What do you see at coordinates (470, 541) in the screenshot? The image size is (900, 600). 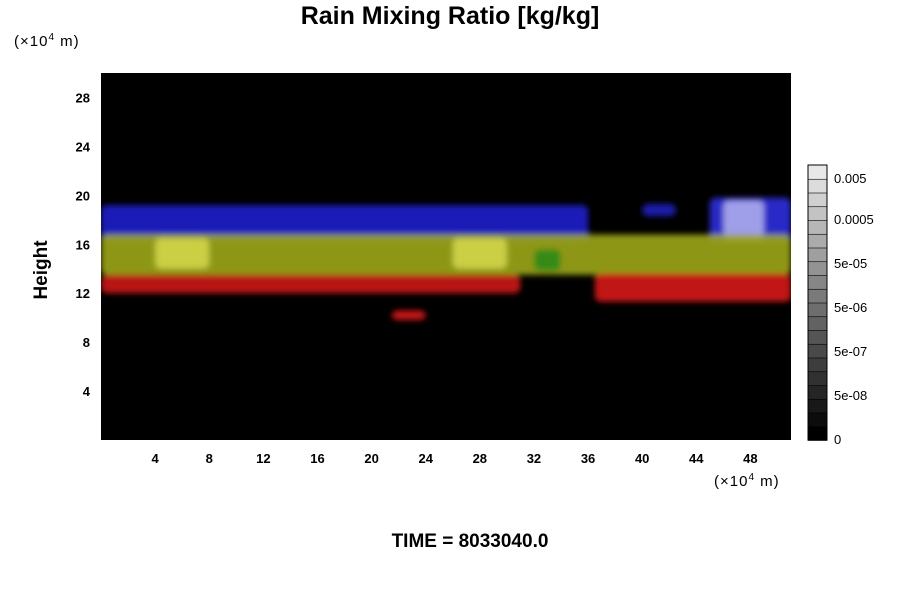 I see `time-label: TIME = 8033040.0` at bounding box center [470, 541].